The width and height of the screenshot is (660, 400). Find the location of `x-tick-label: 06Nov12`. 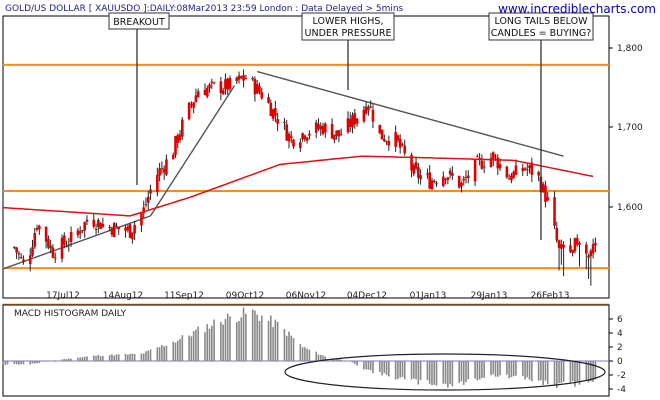

x-tick-label: 06Nov12 is located at coordinates (306, 296).